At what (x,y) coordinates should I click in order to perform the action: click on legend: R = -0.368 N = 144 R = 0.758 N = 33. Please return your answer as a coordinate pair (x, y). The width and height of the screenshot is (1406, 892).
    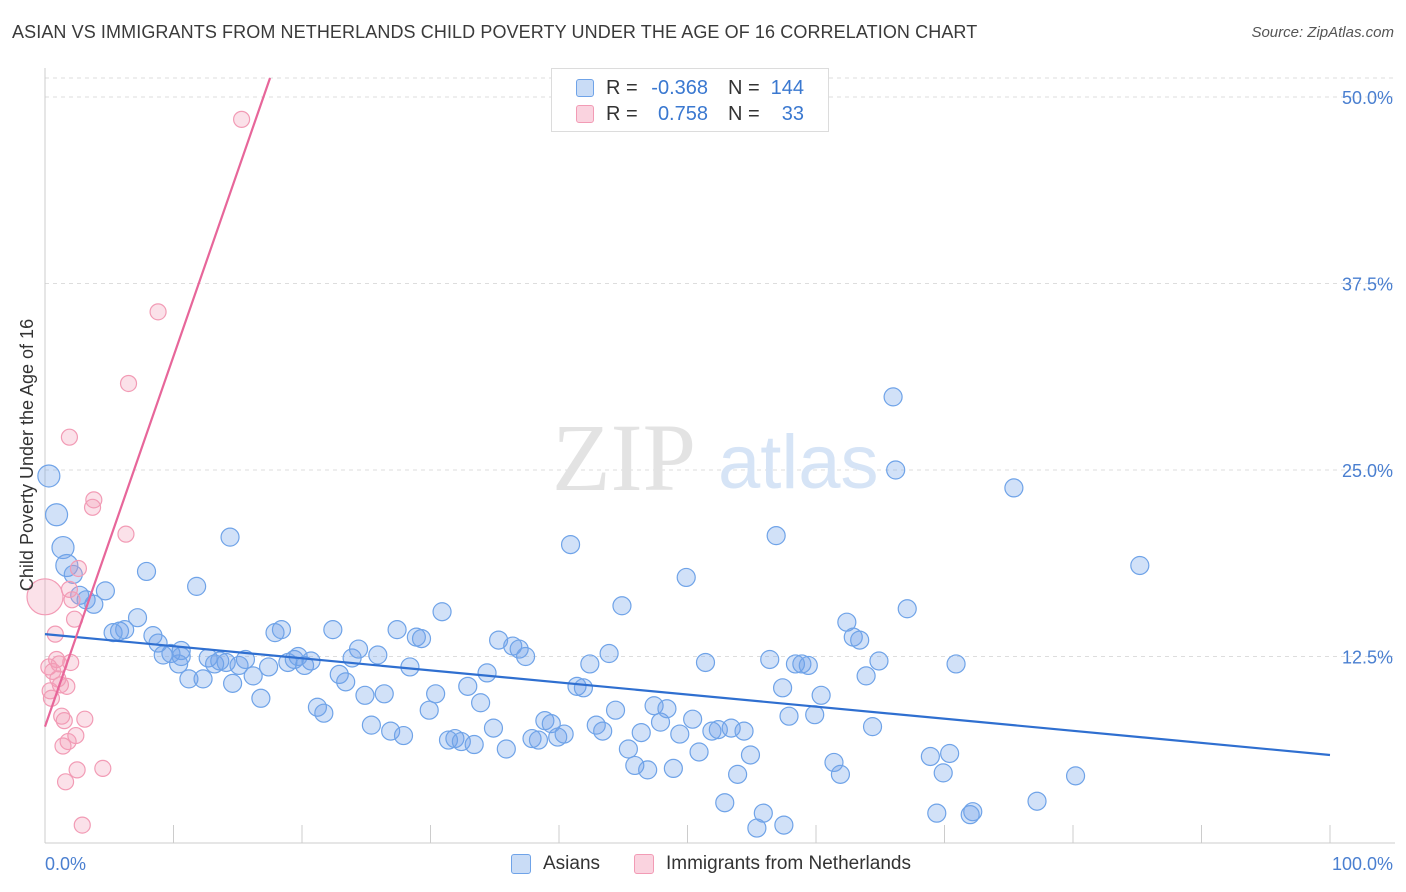
    Looking at the image, I should click on (690, 100).